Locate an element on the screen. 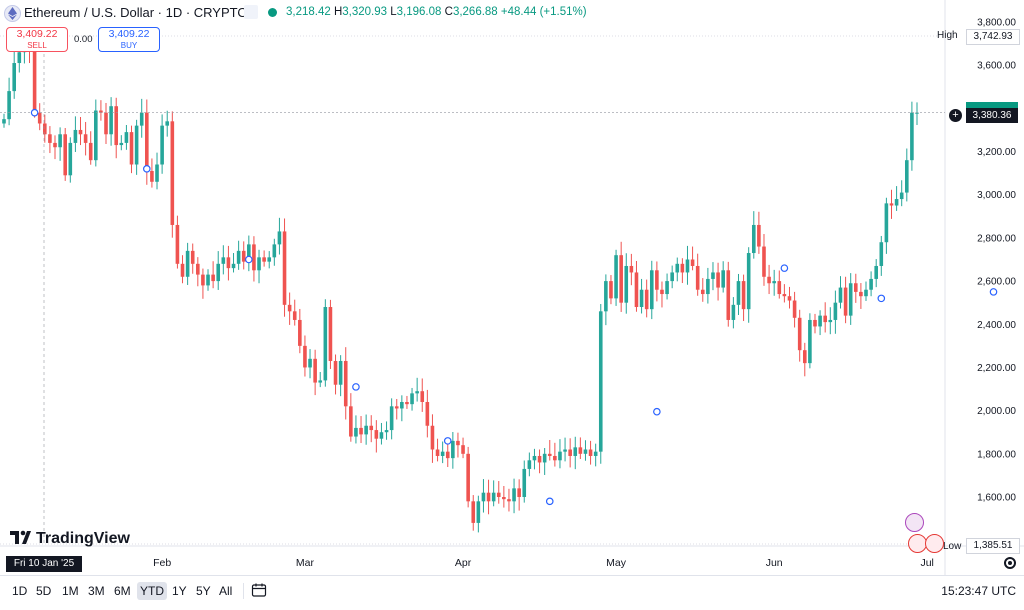  sell-button: 3,409.22 SELL is located at coordinates (37, 39).